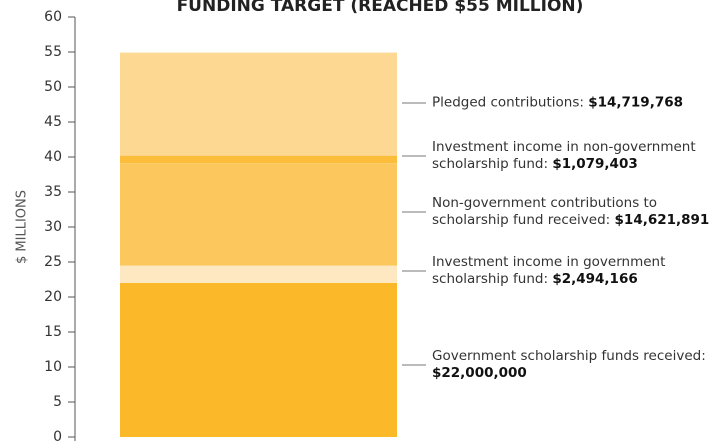 This screenshot has width=716, height=441. Describe the element at coordinates (53, 367) in the screenshot. I see `y-tick-label: 10` at that location.